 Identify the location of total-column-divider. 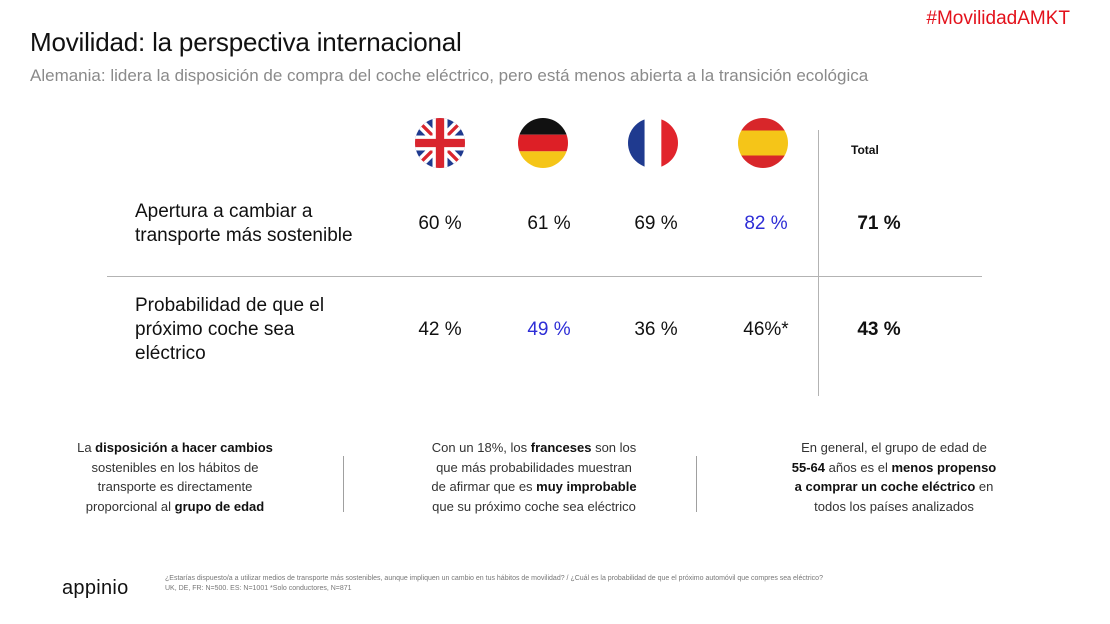
(818, 263).